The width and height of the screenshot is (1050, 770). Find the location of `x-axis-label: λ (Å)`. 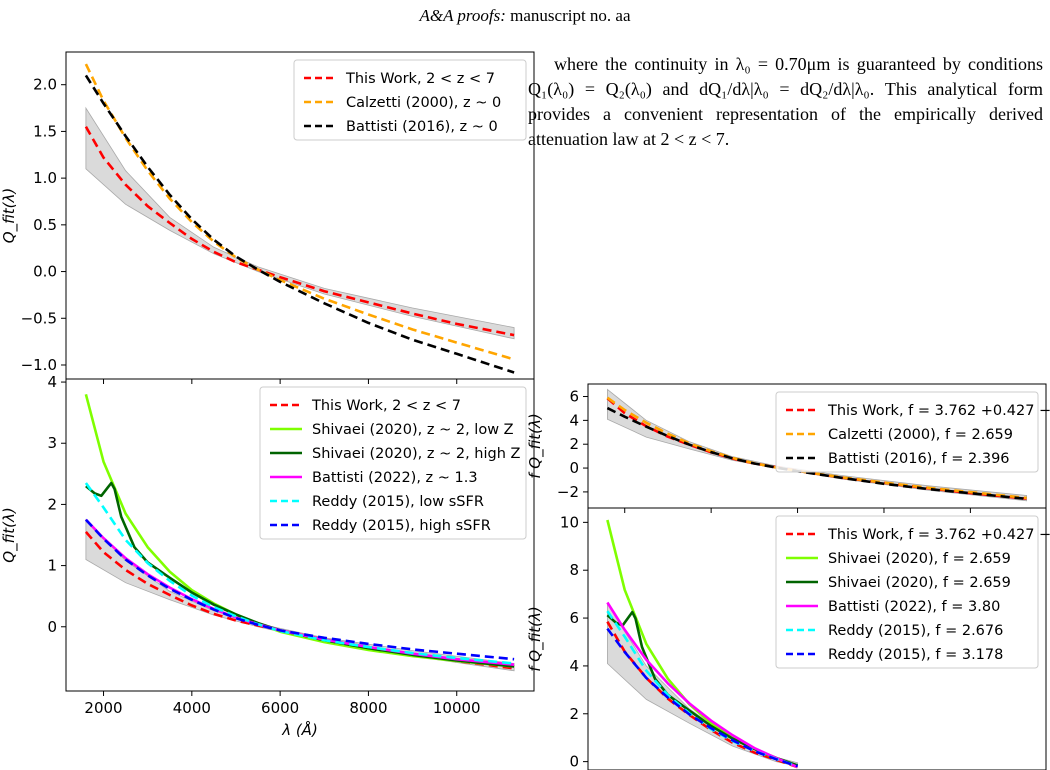

x-axis-label: λ (Å) is located at coordinates (299, 729).